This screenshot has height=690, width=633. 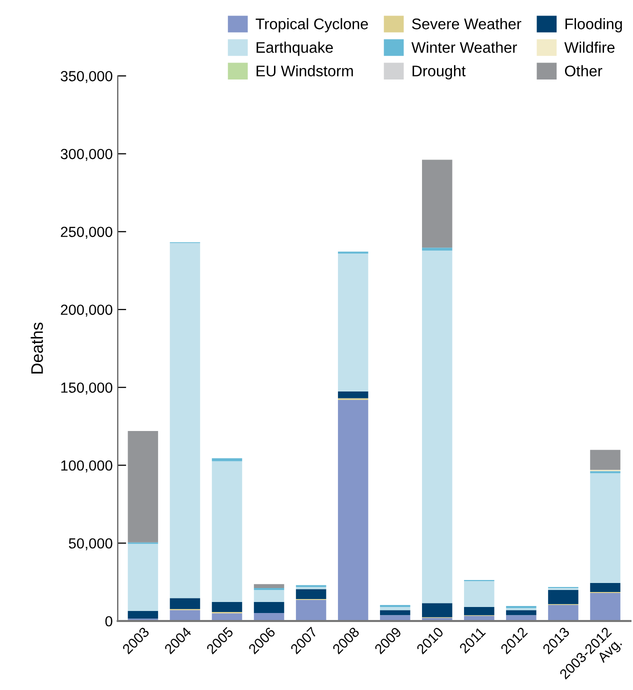 I want to click on y-tick-label: 100,000, so click(x=86, y=466).